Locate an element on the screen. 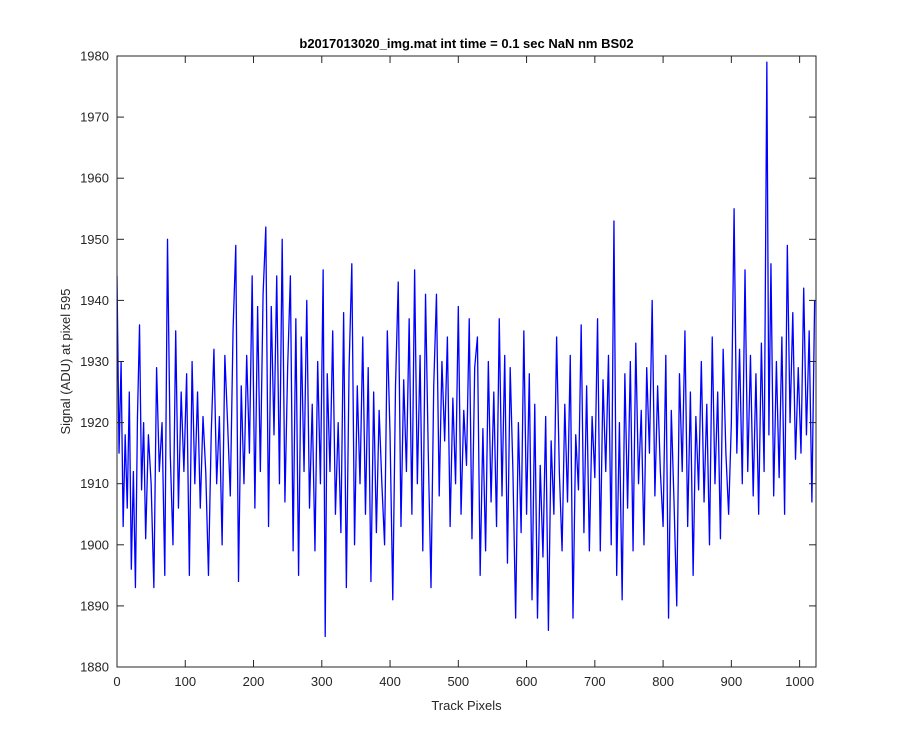 The image size is (900, 750). x-tick-label: 300 is located at coordinates (322, 681).